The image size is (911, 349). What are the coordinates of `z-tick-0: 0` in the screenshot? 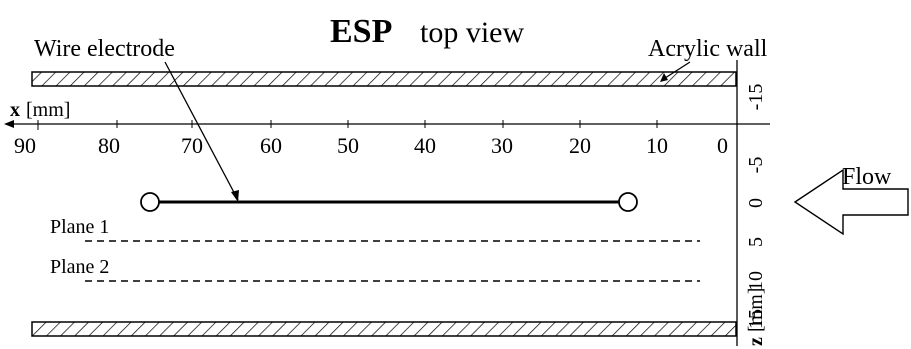 It's located at (756, 203).